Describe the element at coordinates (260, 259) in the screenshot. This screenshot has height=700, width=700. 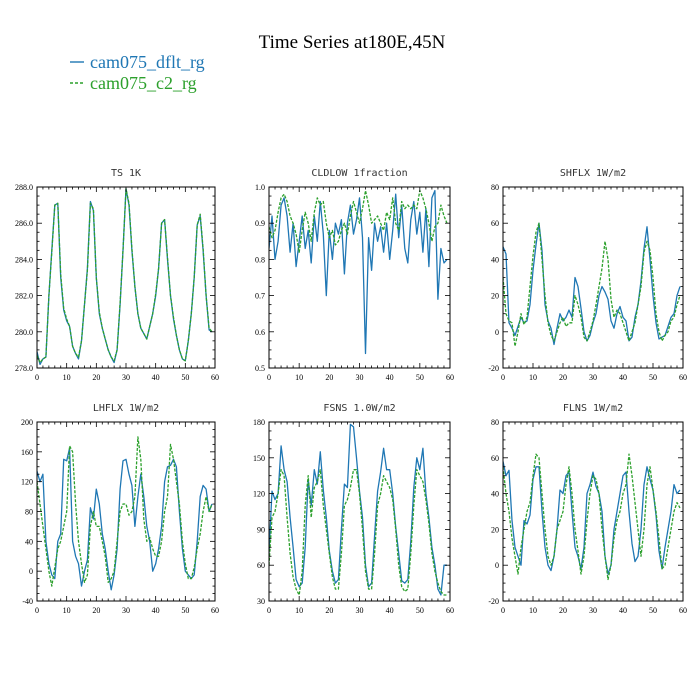
I see `y-tick-label: 0.8` at that location.